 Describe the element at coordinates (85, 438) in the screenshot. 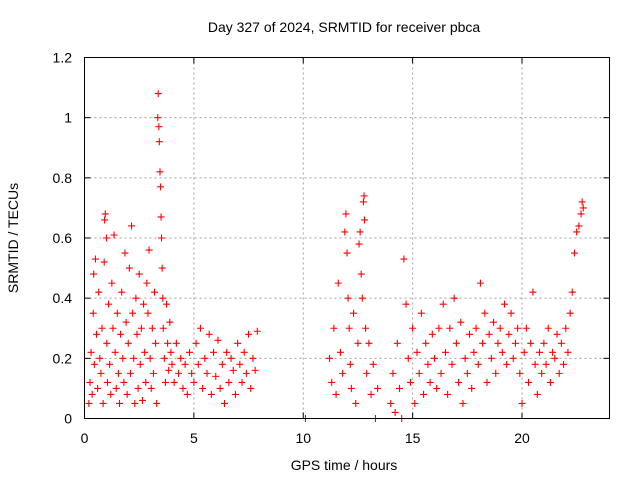

I see `x-tick-label: 0` at that location.